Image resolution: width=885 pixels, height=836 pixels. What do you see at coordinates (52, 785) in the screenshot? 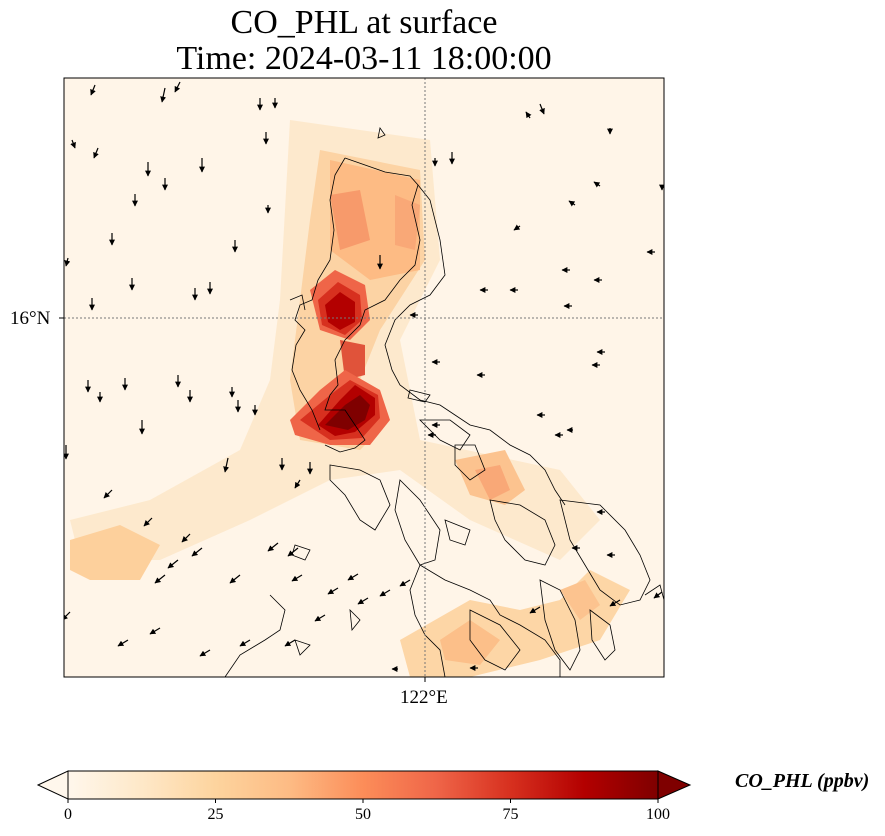
I see `colorbar-extend-min` at bounding box center [52, 785].